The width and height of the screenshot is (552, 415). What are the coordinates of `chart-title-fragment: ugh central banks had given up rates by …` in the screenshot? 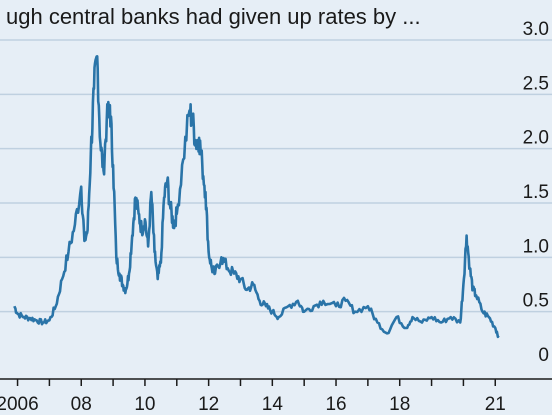 It's located at (213, 16).